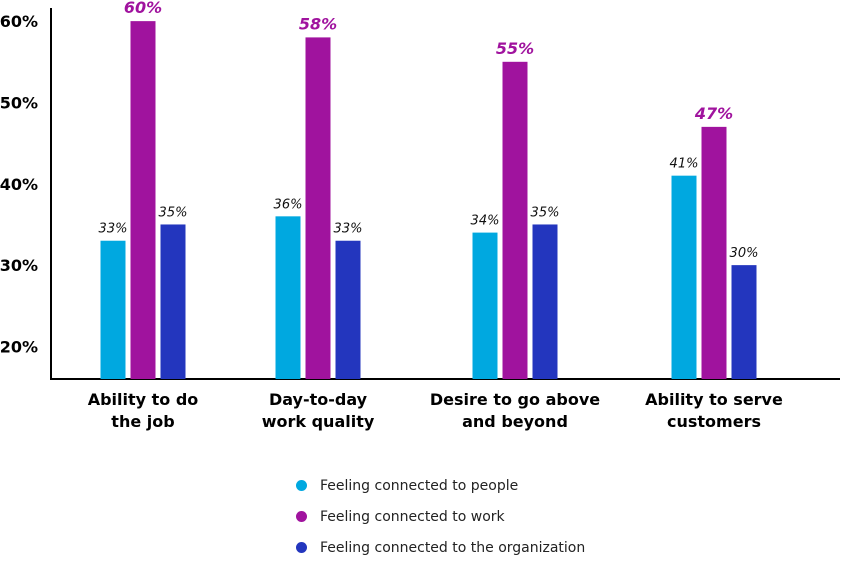 The height and width of the screenshot is (563, 843). What do you see at coordinates (19, 21) in the screenshot?
I see `y-tick-label: 60%` at bounding box center [19, 21].